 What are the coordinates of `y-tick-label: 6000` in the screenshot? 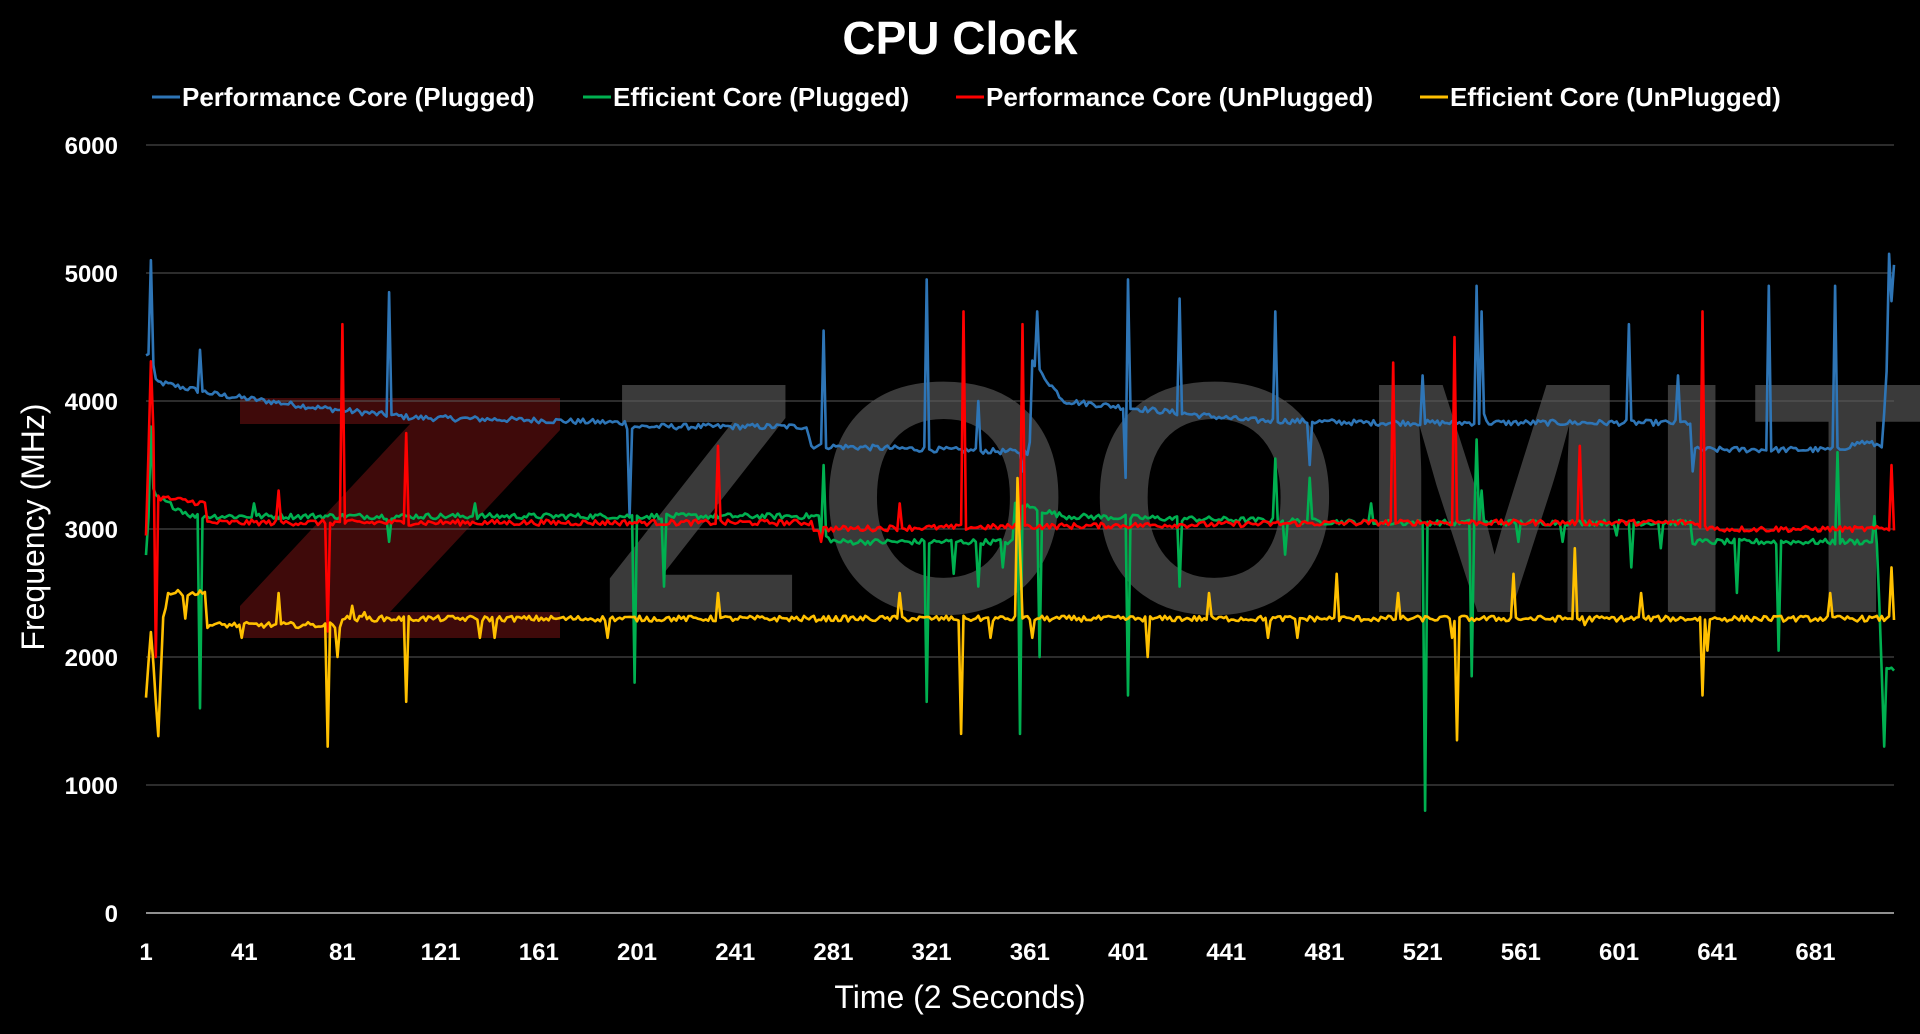 It's located at (91, 146).